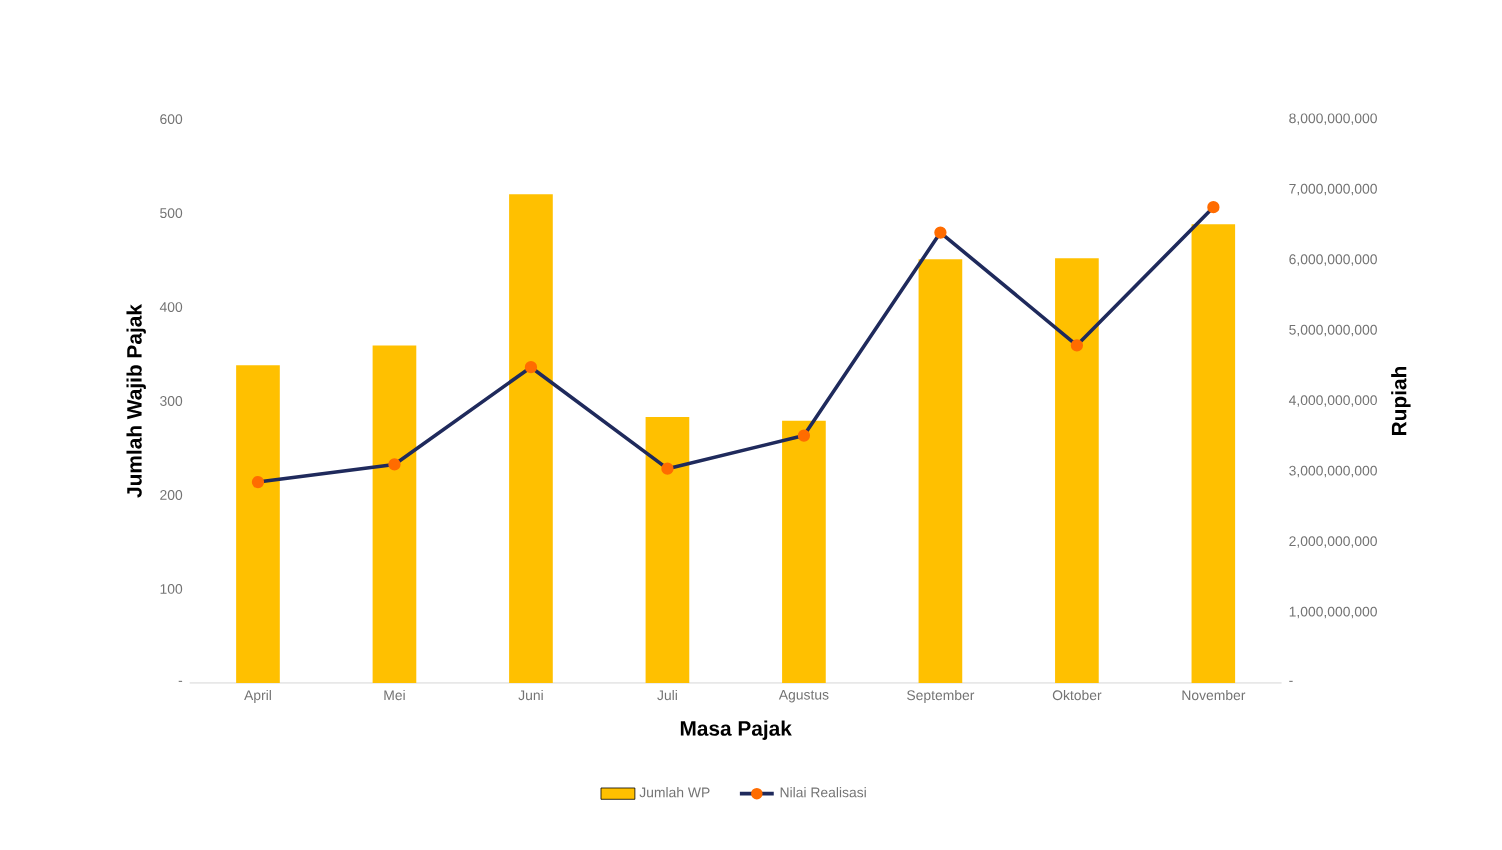 The width and height of the screenshot is (1502, 850). Describe the element at coordinates (1401, 401) in the screenshot. I see `y2-axis-title: Rupiah` at that location.